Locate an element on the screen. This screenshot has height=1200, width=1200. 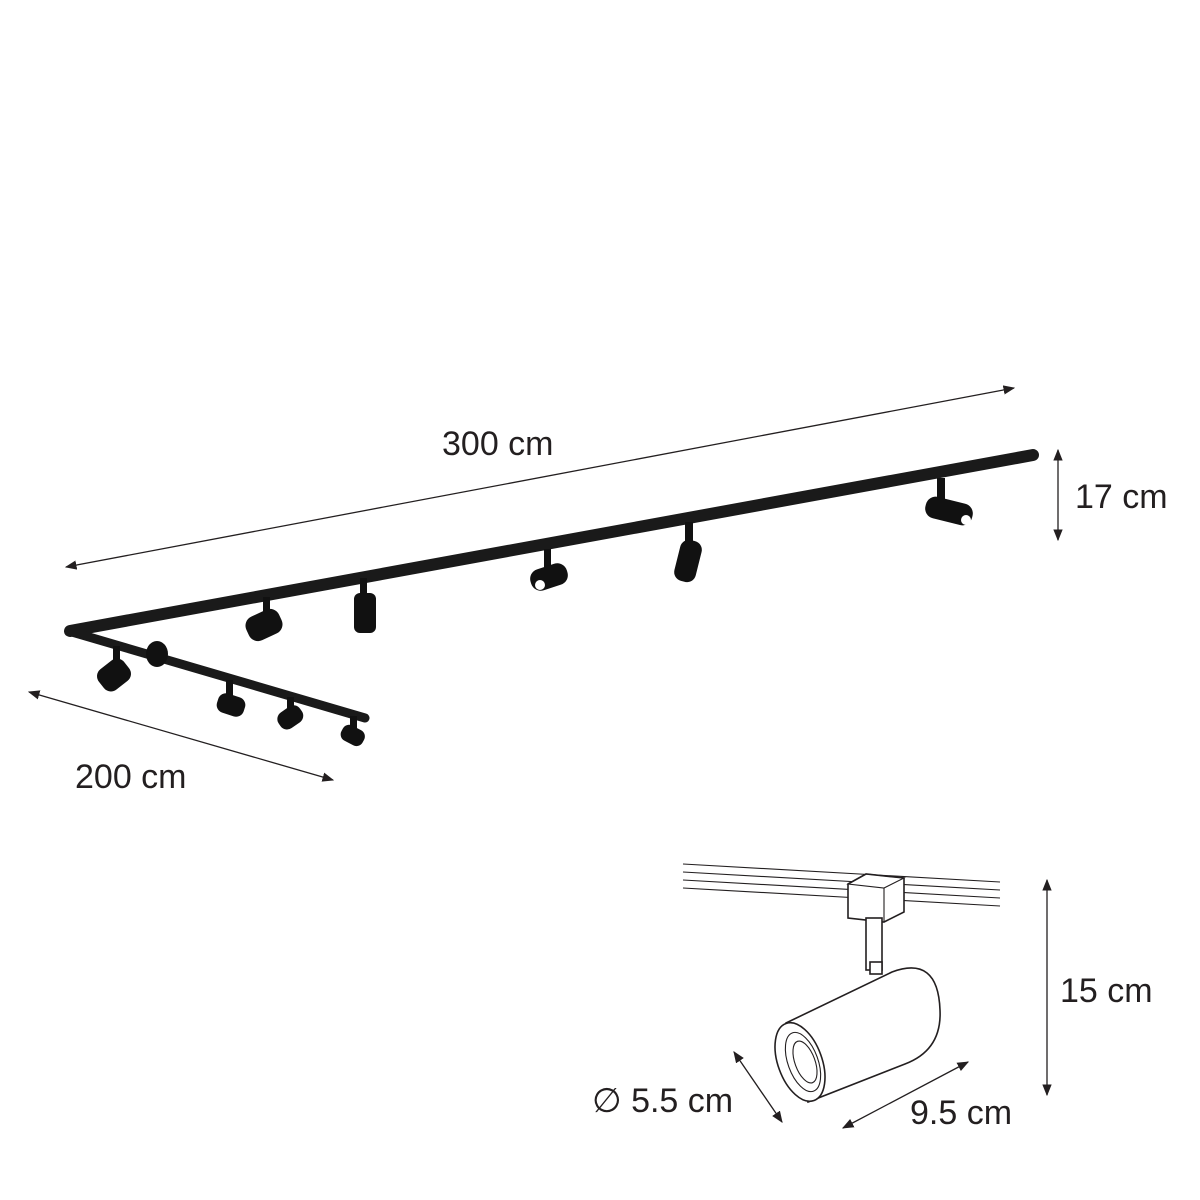
spot-height-label: 15 cm is located at coordinates (1106, 991).